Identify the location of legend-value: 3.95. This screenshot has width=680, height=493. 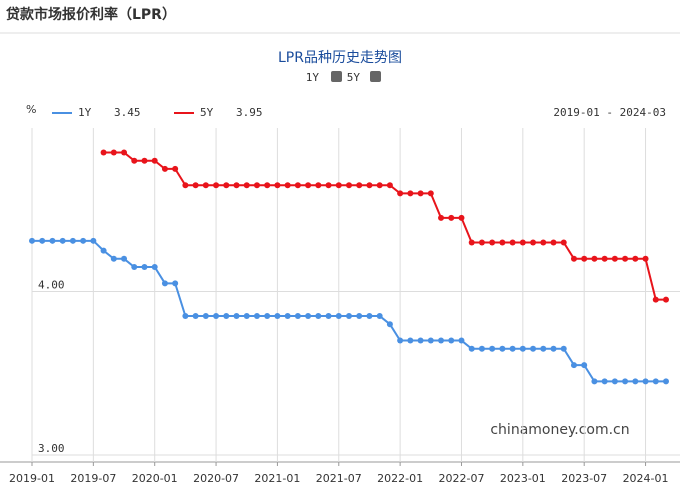
(249, 112).